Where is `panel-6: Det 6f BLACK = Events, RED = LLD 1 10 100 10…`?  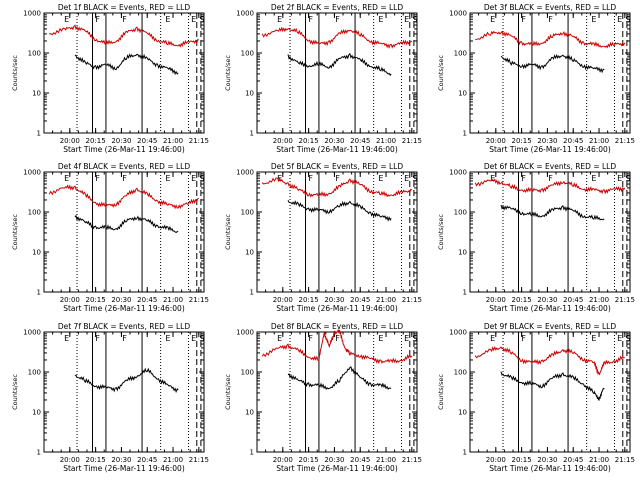
panel-6: Det 6f BLACK = Events, RED = LLD 1 10 100 10… is located at coordinates (536, 237).